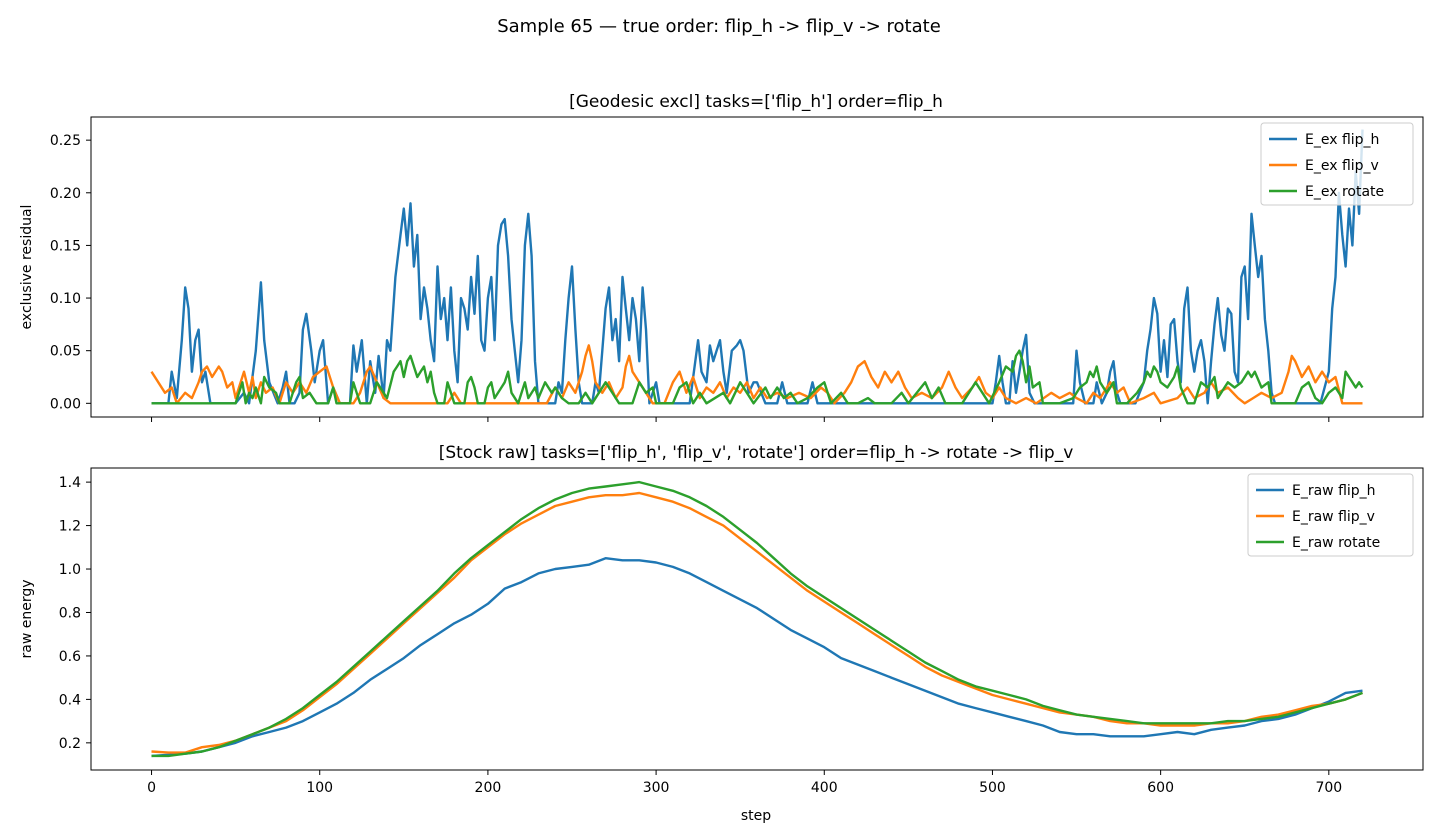  I want to click on top-y-axis-label: exclusive residual, so click(27, 267).